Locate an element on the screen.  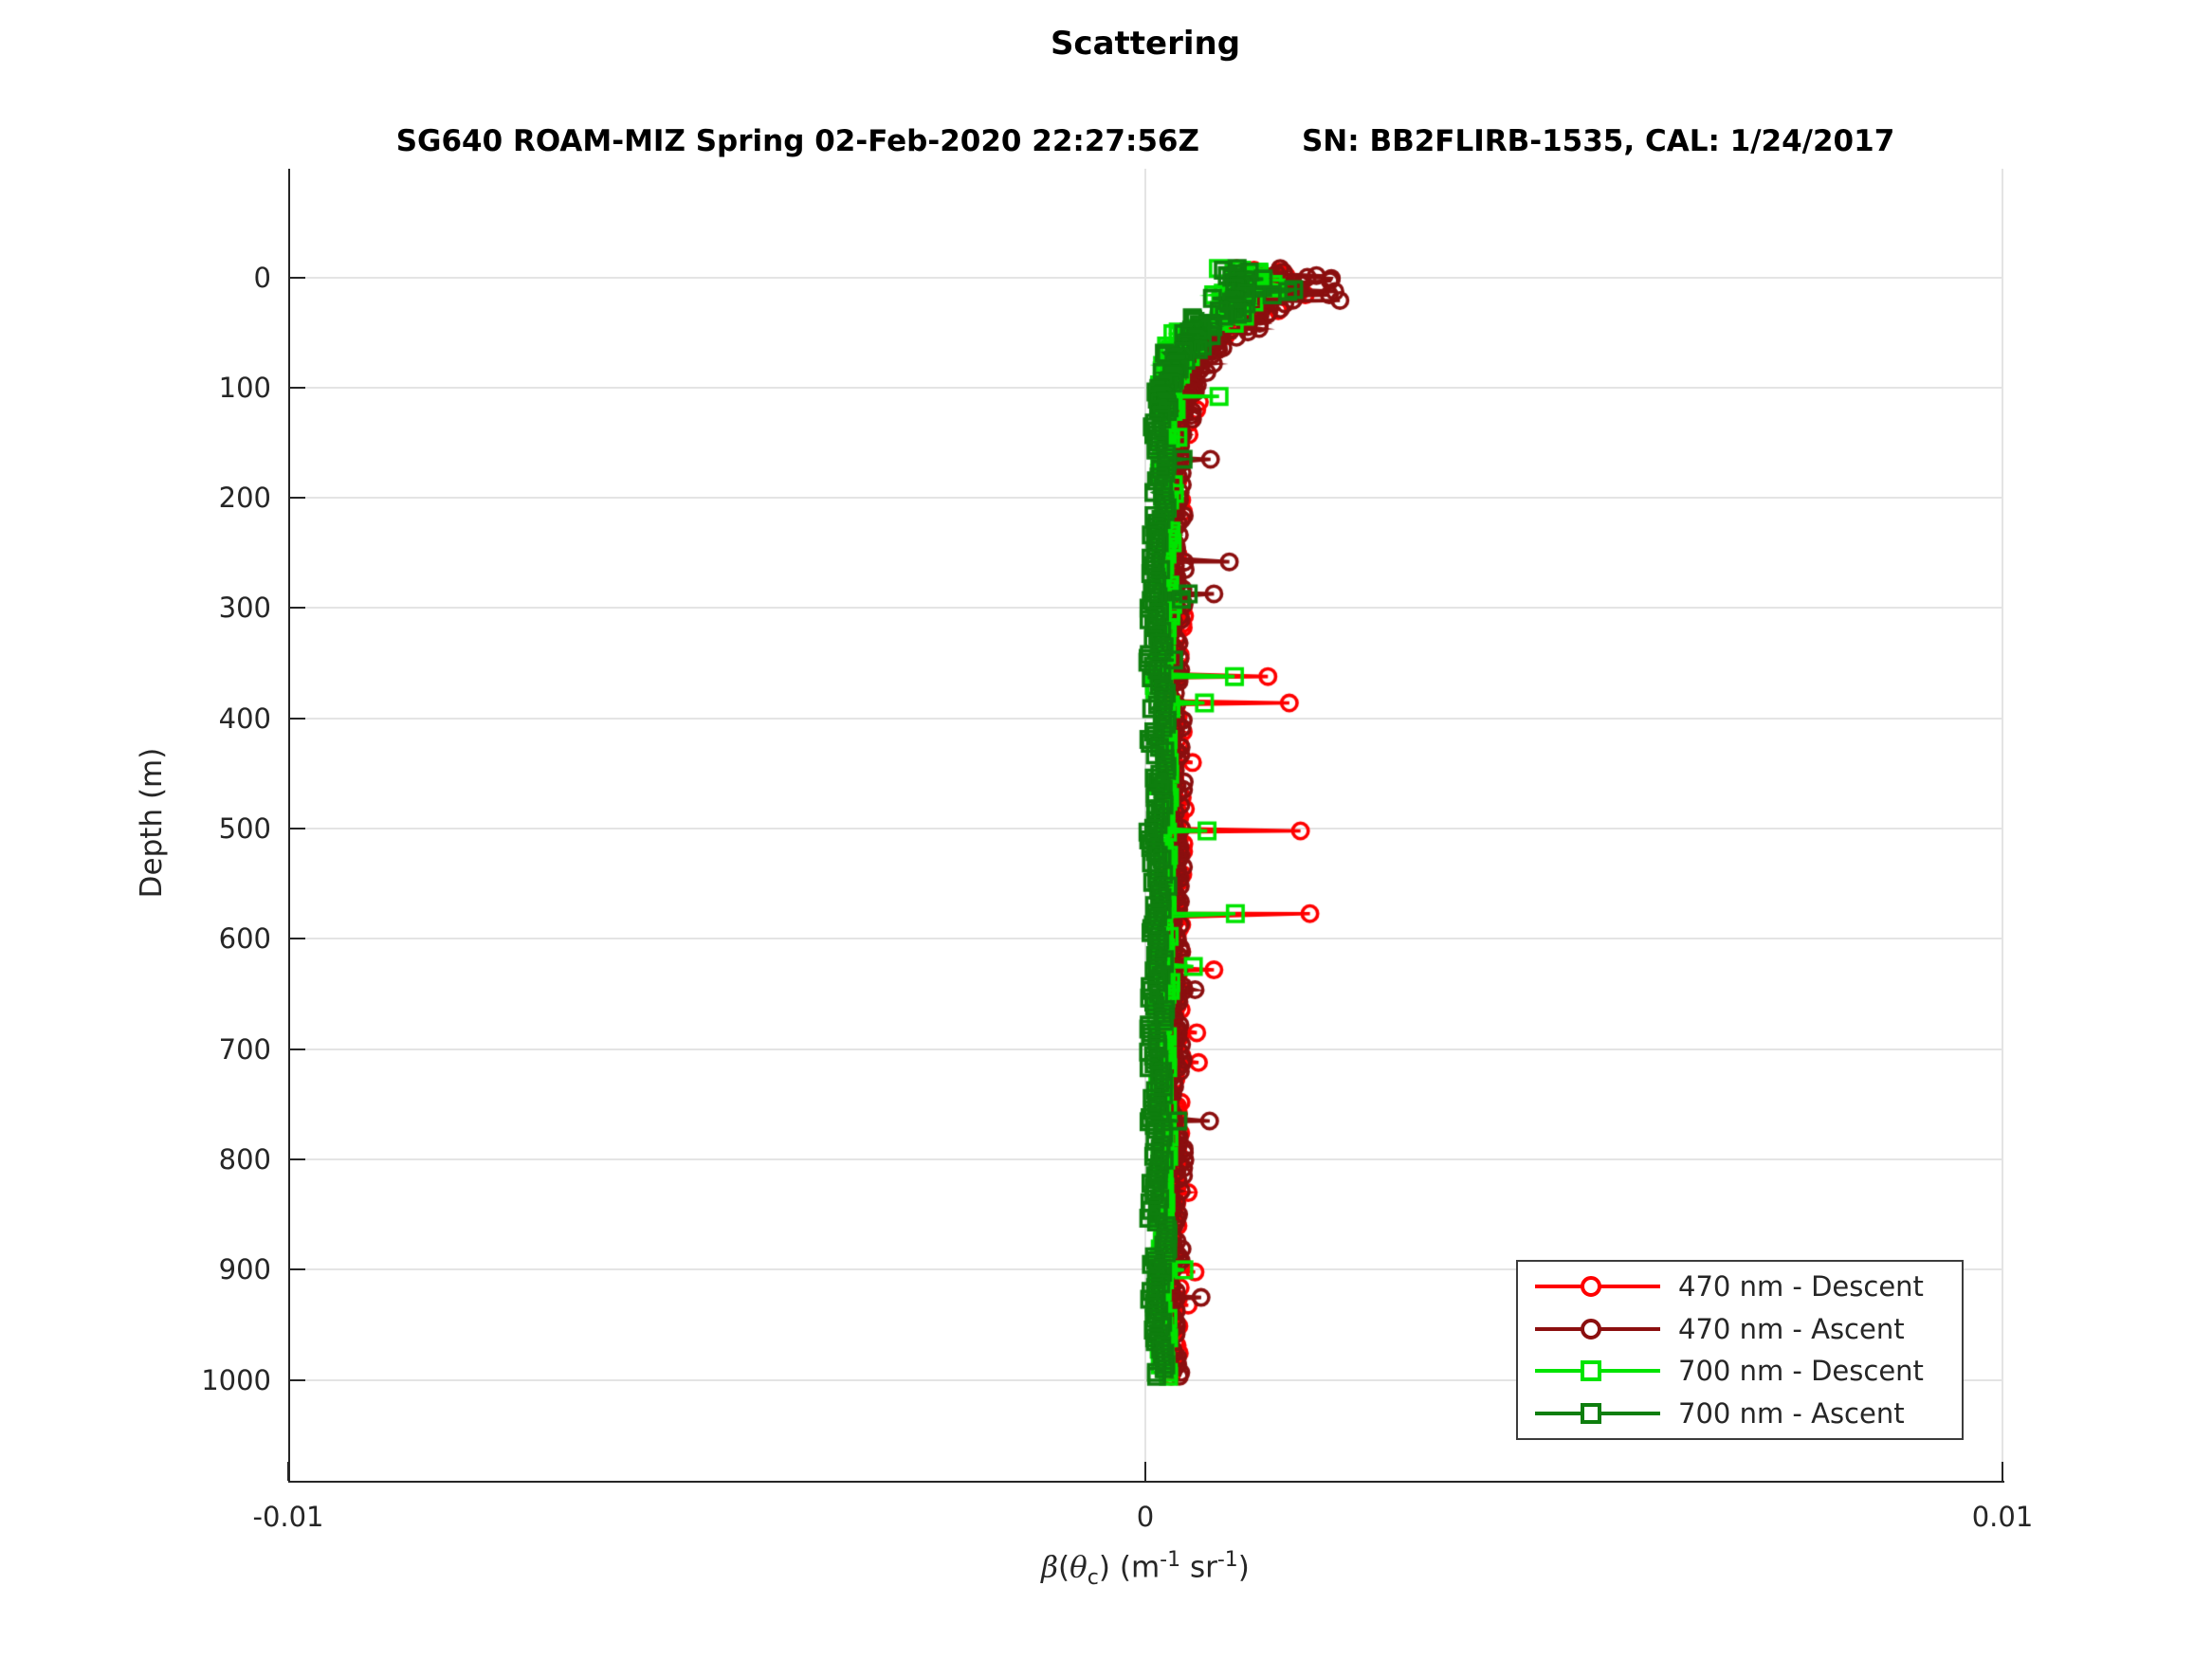
legend-item: 700 nm - Ascent is located at coordinates (1740, 1413).